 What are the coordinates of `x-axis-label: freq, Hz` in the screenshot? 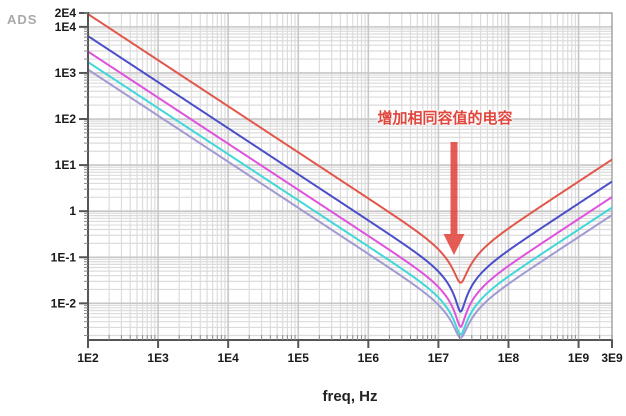 It's located at (350, 396).